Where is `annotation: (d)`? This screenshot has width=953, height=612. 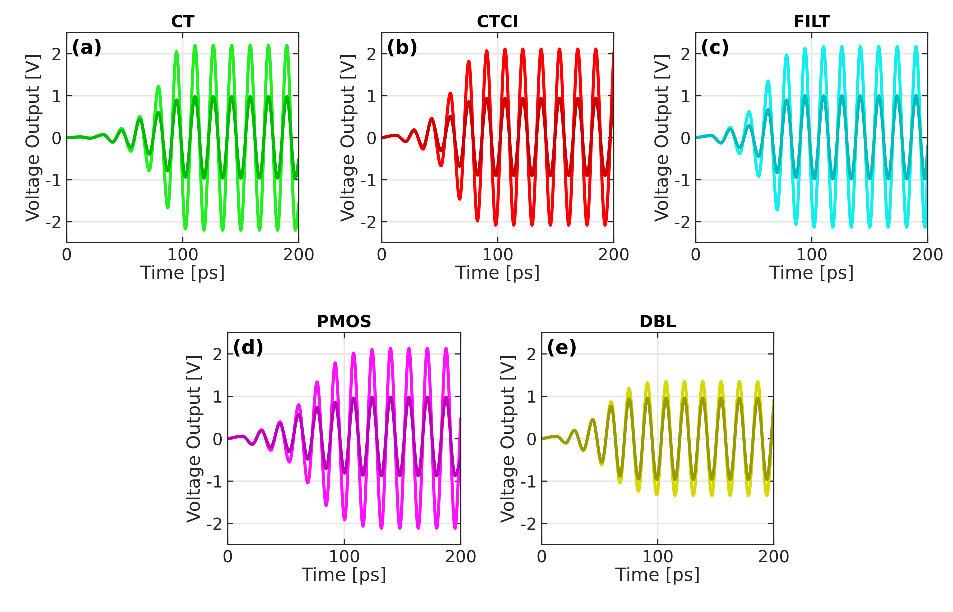
annotation: (d) is located at coordinates (248, 348).